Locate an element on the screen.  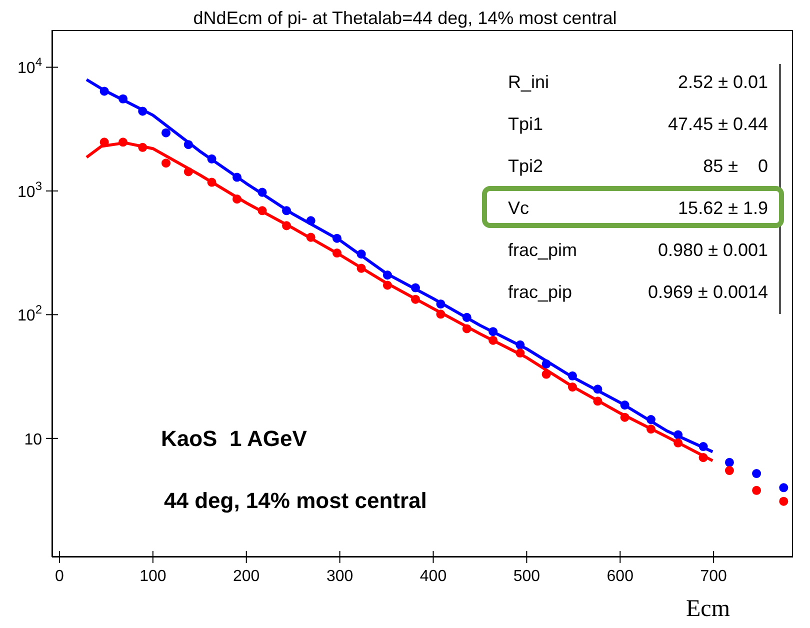
annotation: Vc is located at coordinates (519, 208).